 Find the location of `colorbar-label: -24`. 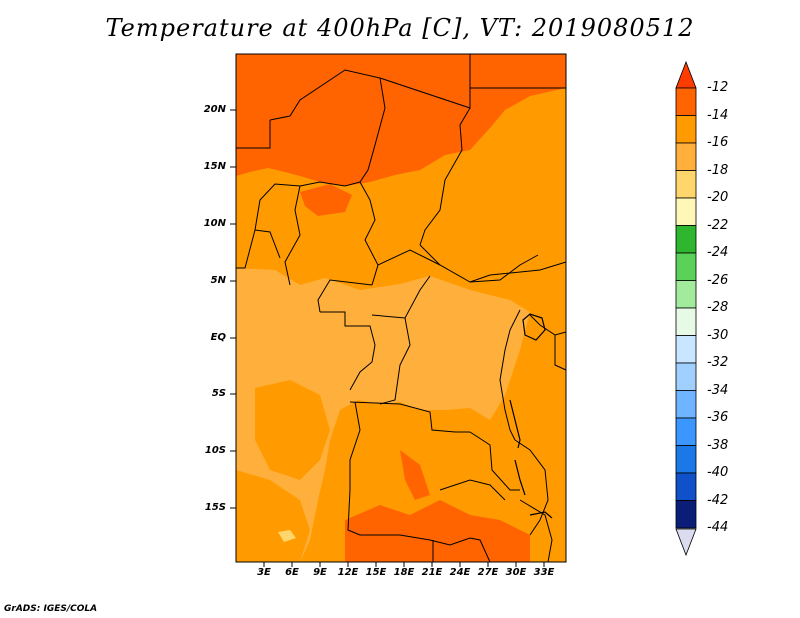

colorbar-label: -24 is located at coordinates (718, 252).